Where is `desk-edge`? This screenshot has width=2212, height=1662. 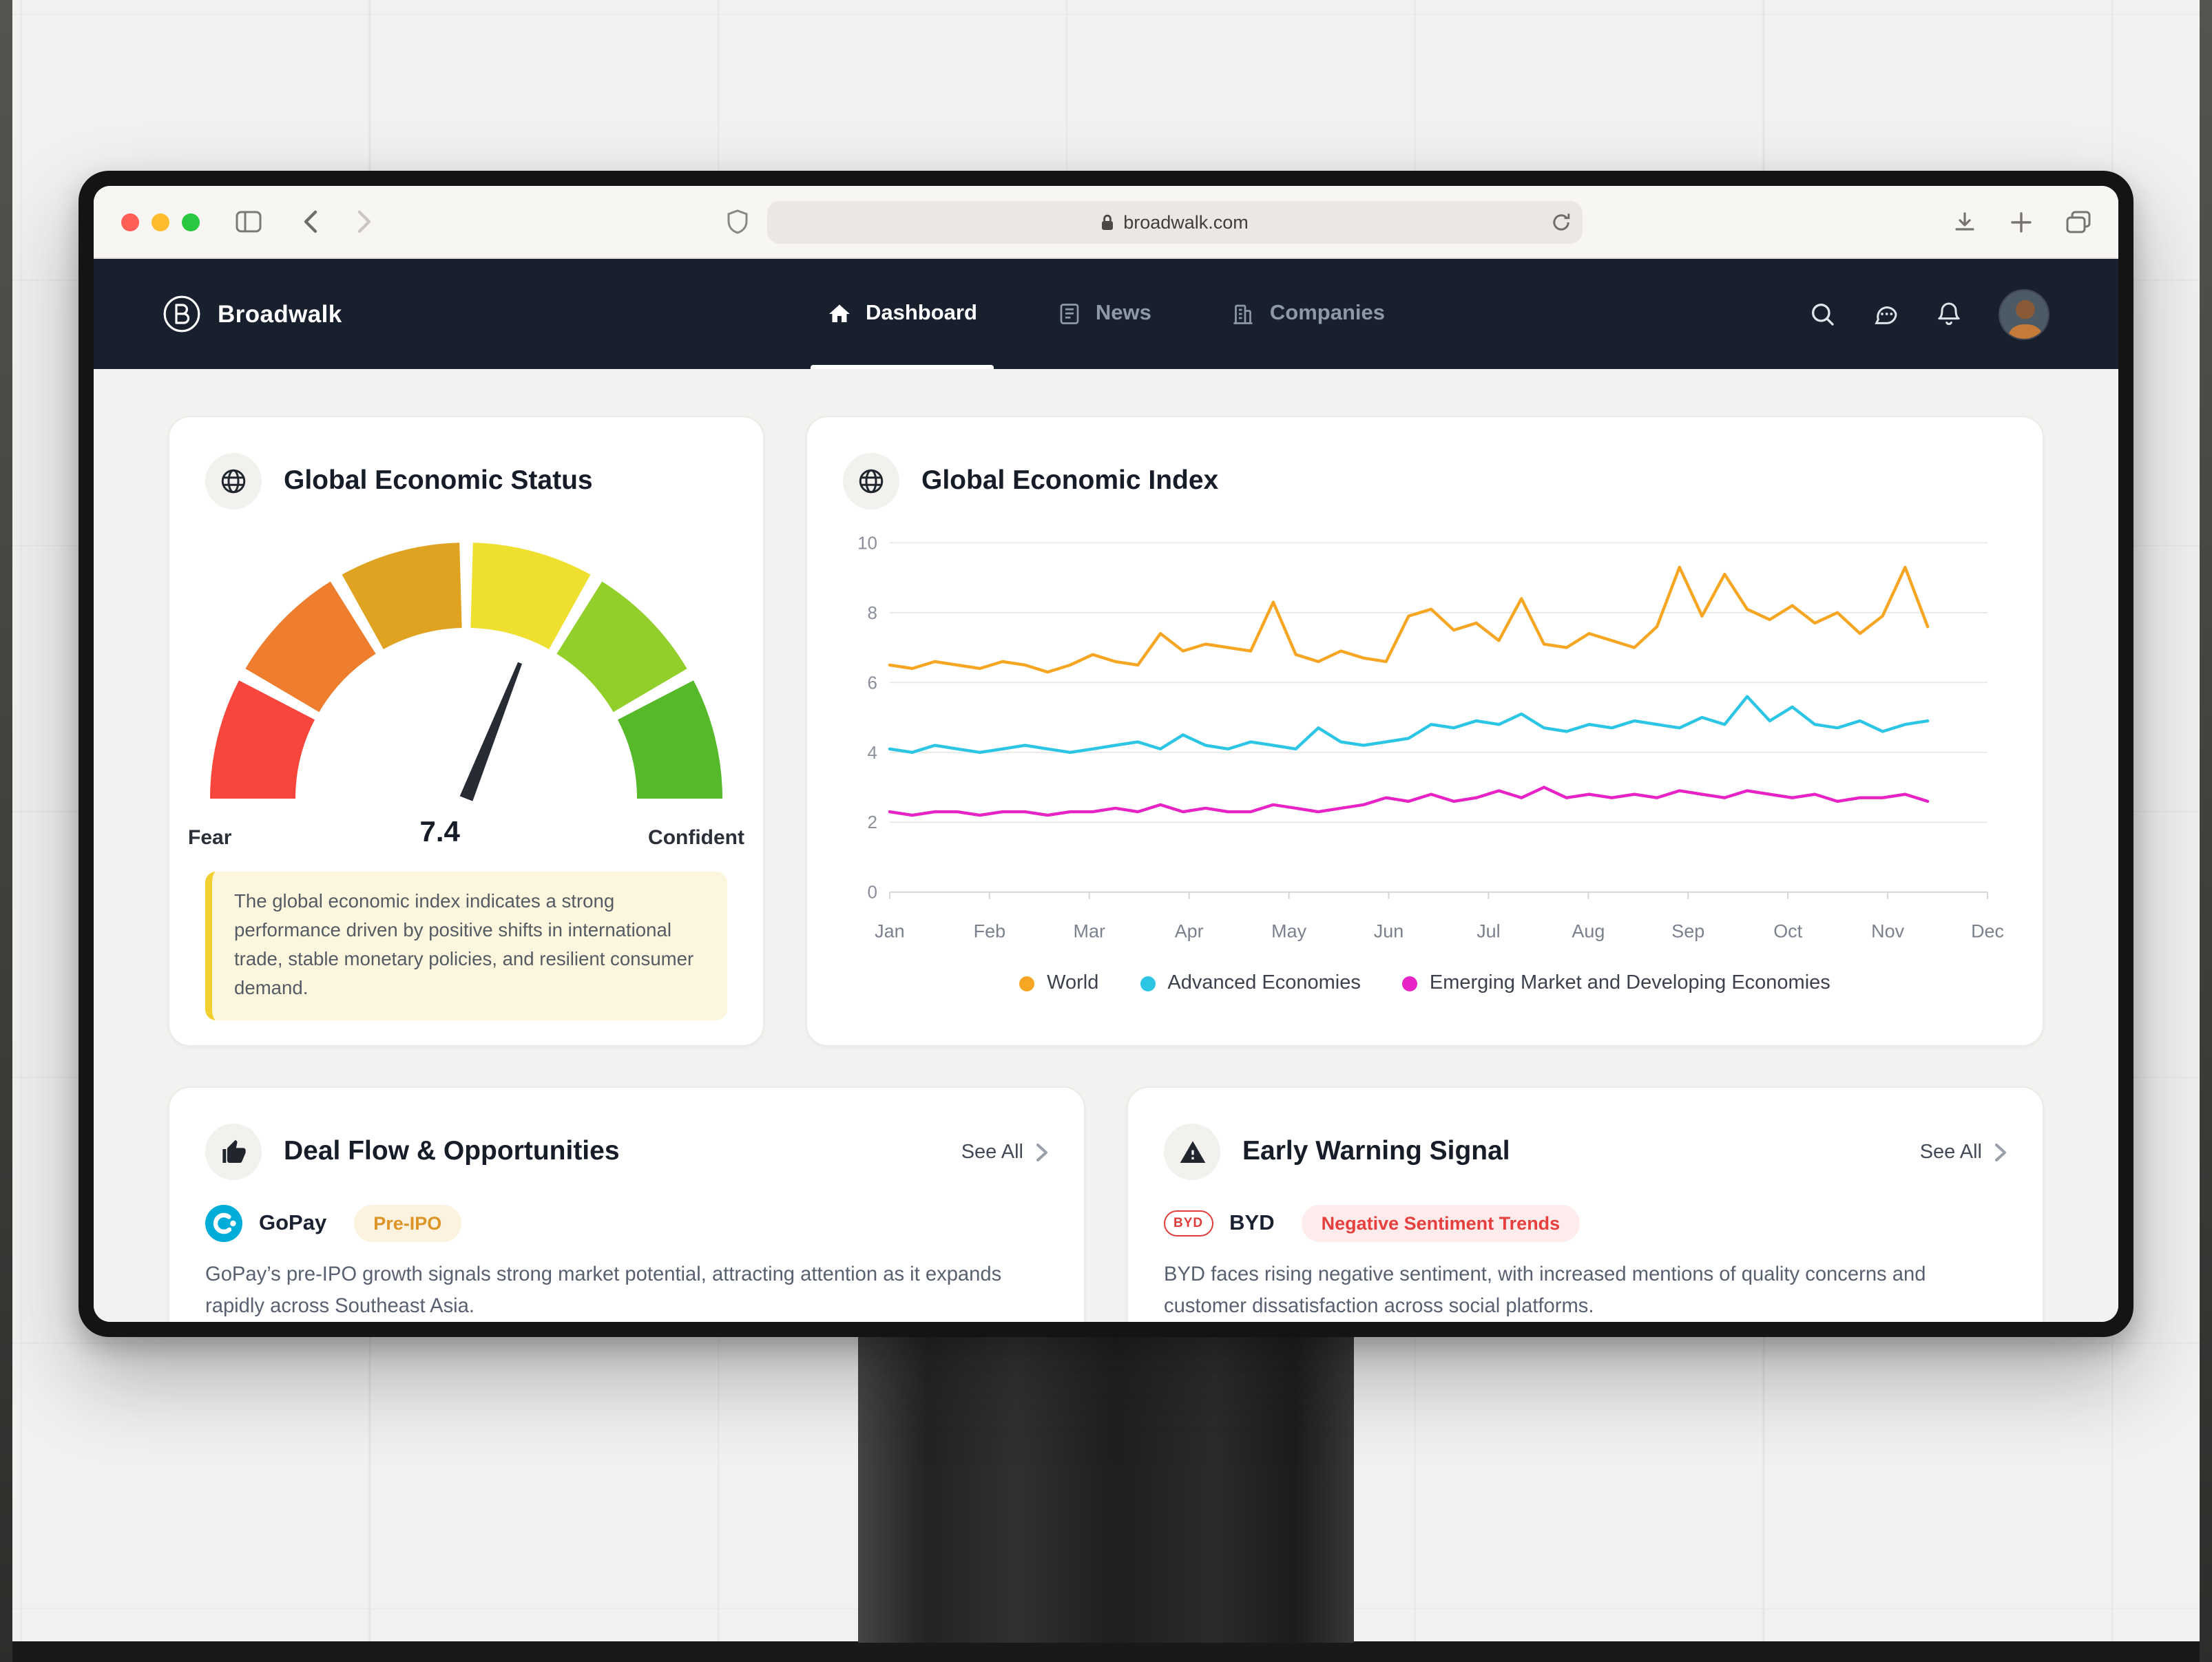 desk-edge is located at coordinates (1106, 1651).